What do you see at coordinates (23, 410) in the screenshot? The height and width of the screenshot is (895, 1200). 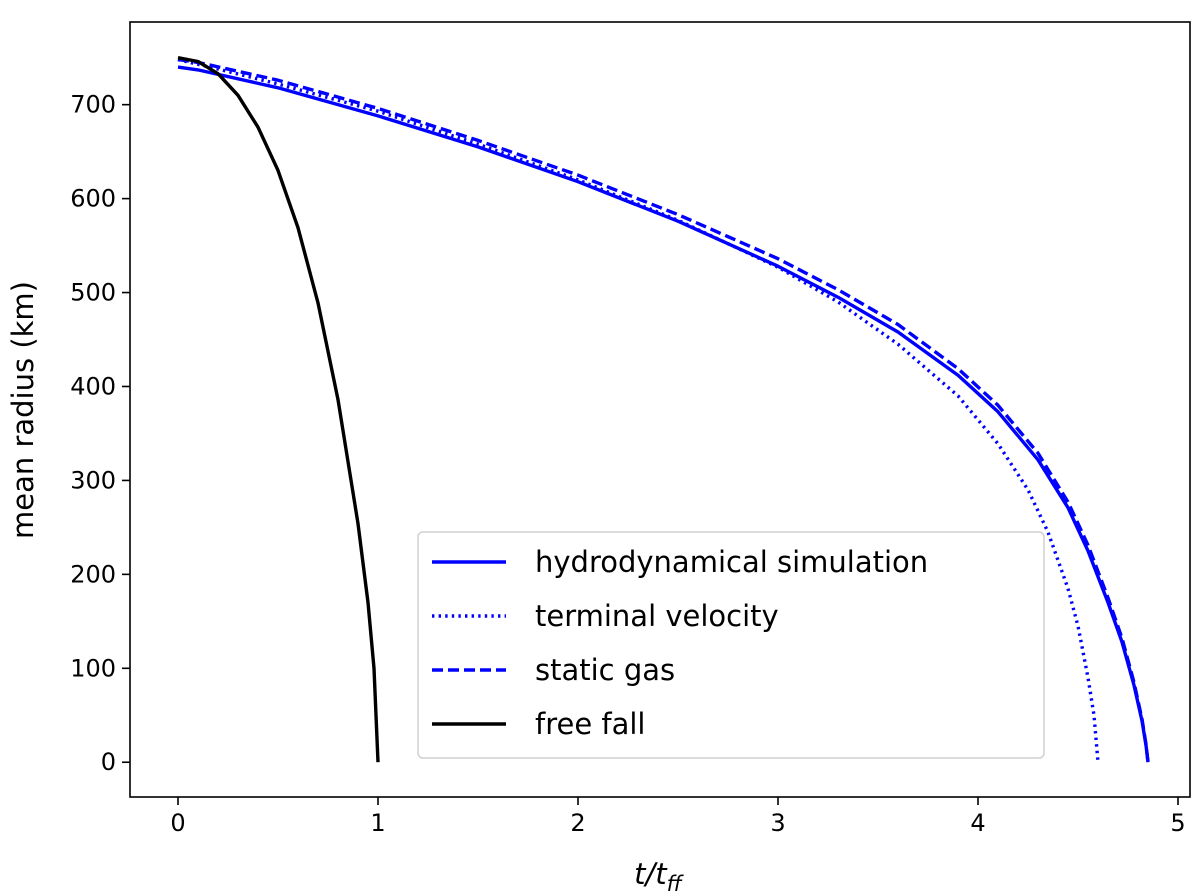 I see `y-axis-label: mean radius (km)` at bounding box center [23, 410].